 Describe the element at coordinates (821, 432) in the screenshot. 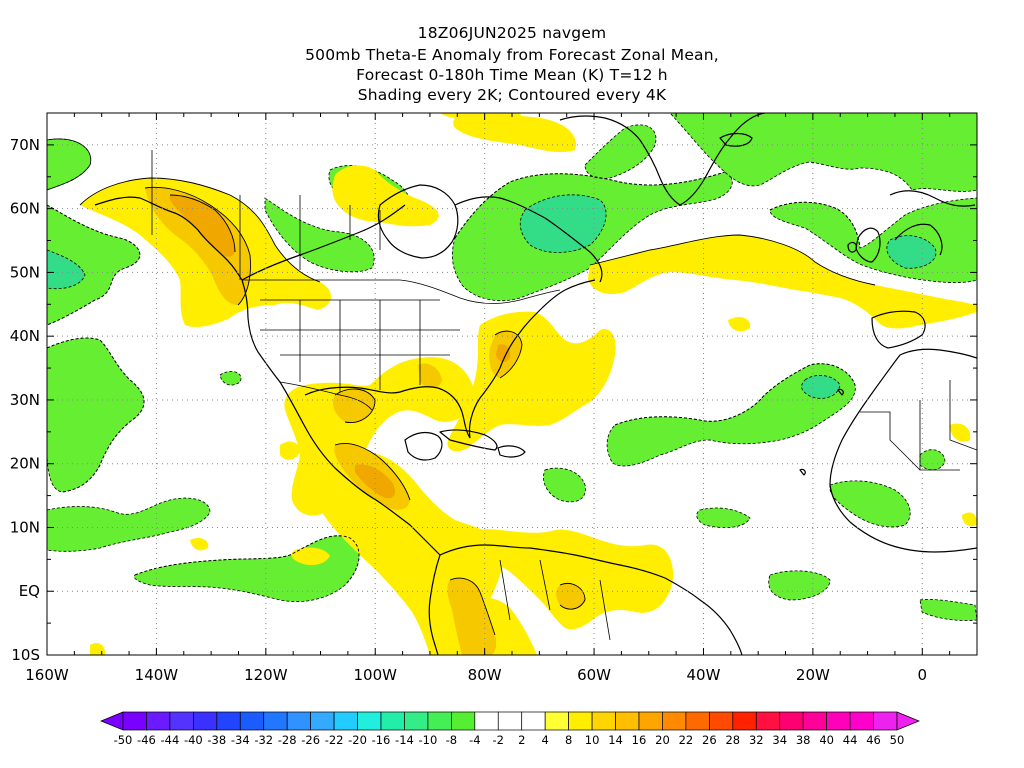

I see `coast-canaries-cape-verde` at that location.